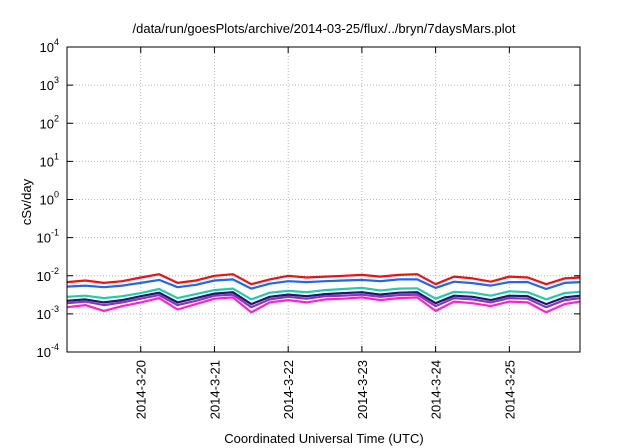 The height and width of the screenshot is (448, 640). What do you see at coordinates (48, 351) in the screenshot?
I see `y-tick-label: 10⁻⁴` at bounding box center [48, 351].